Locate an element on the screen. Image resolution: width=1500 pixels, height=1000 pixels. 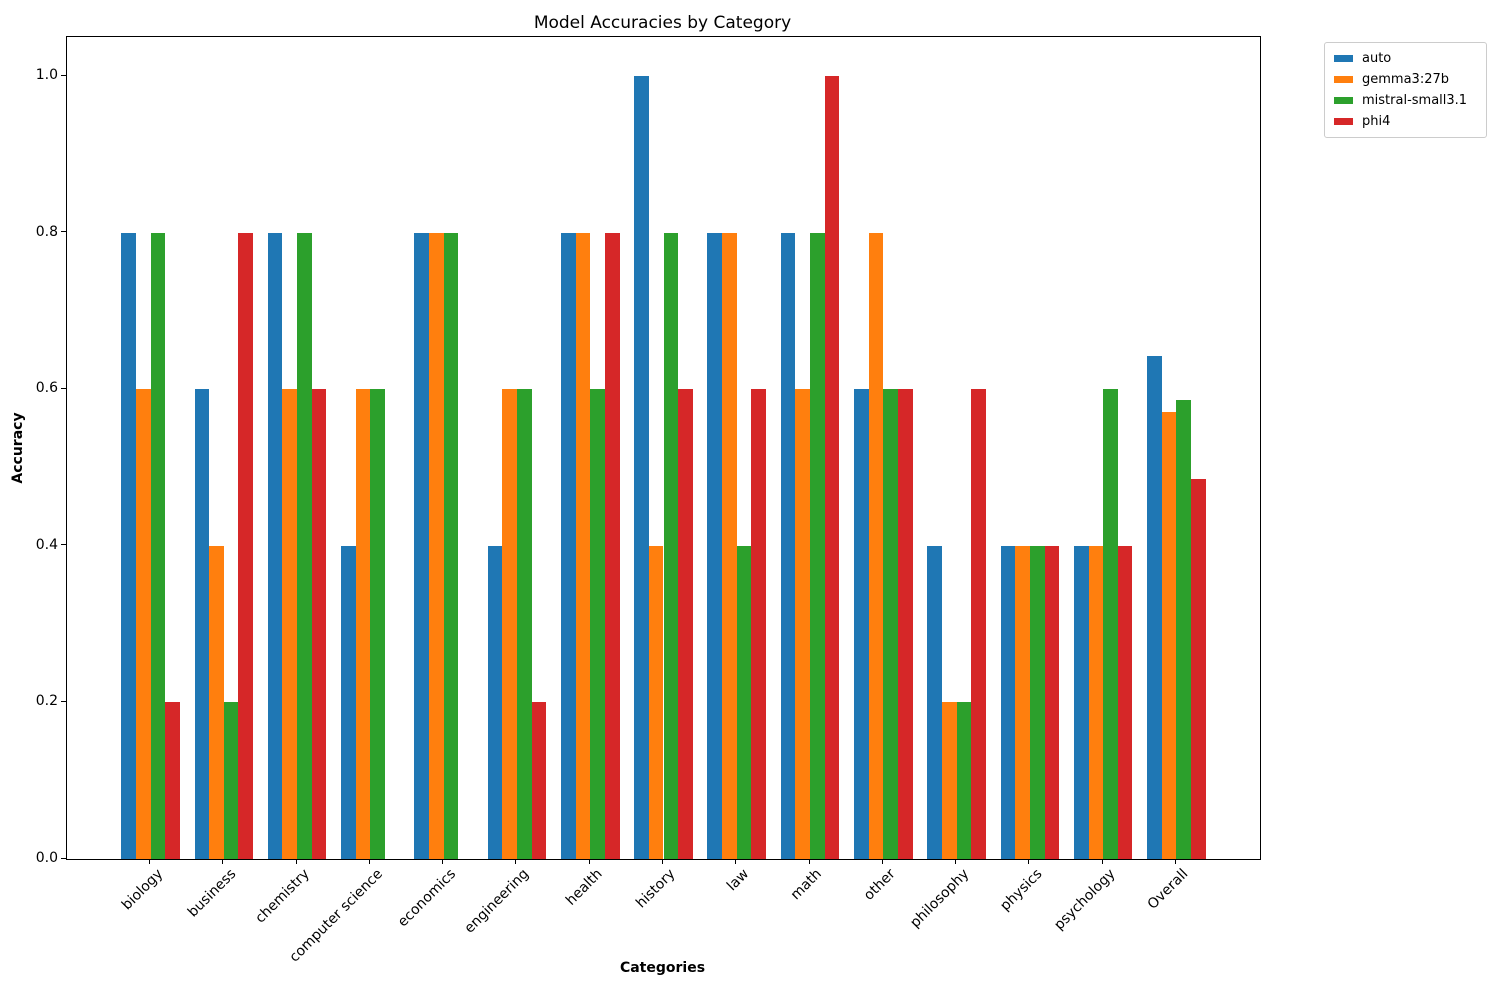
bar-mistral-small3.1-law is located at coordinates (744, 702).